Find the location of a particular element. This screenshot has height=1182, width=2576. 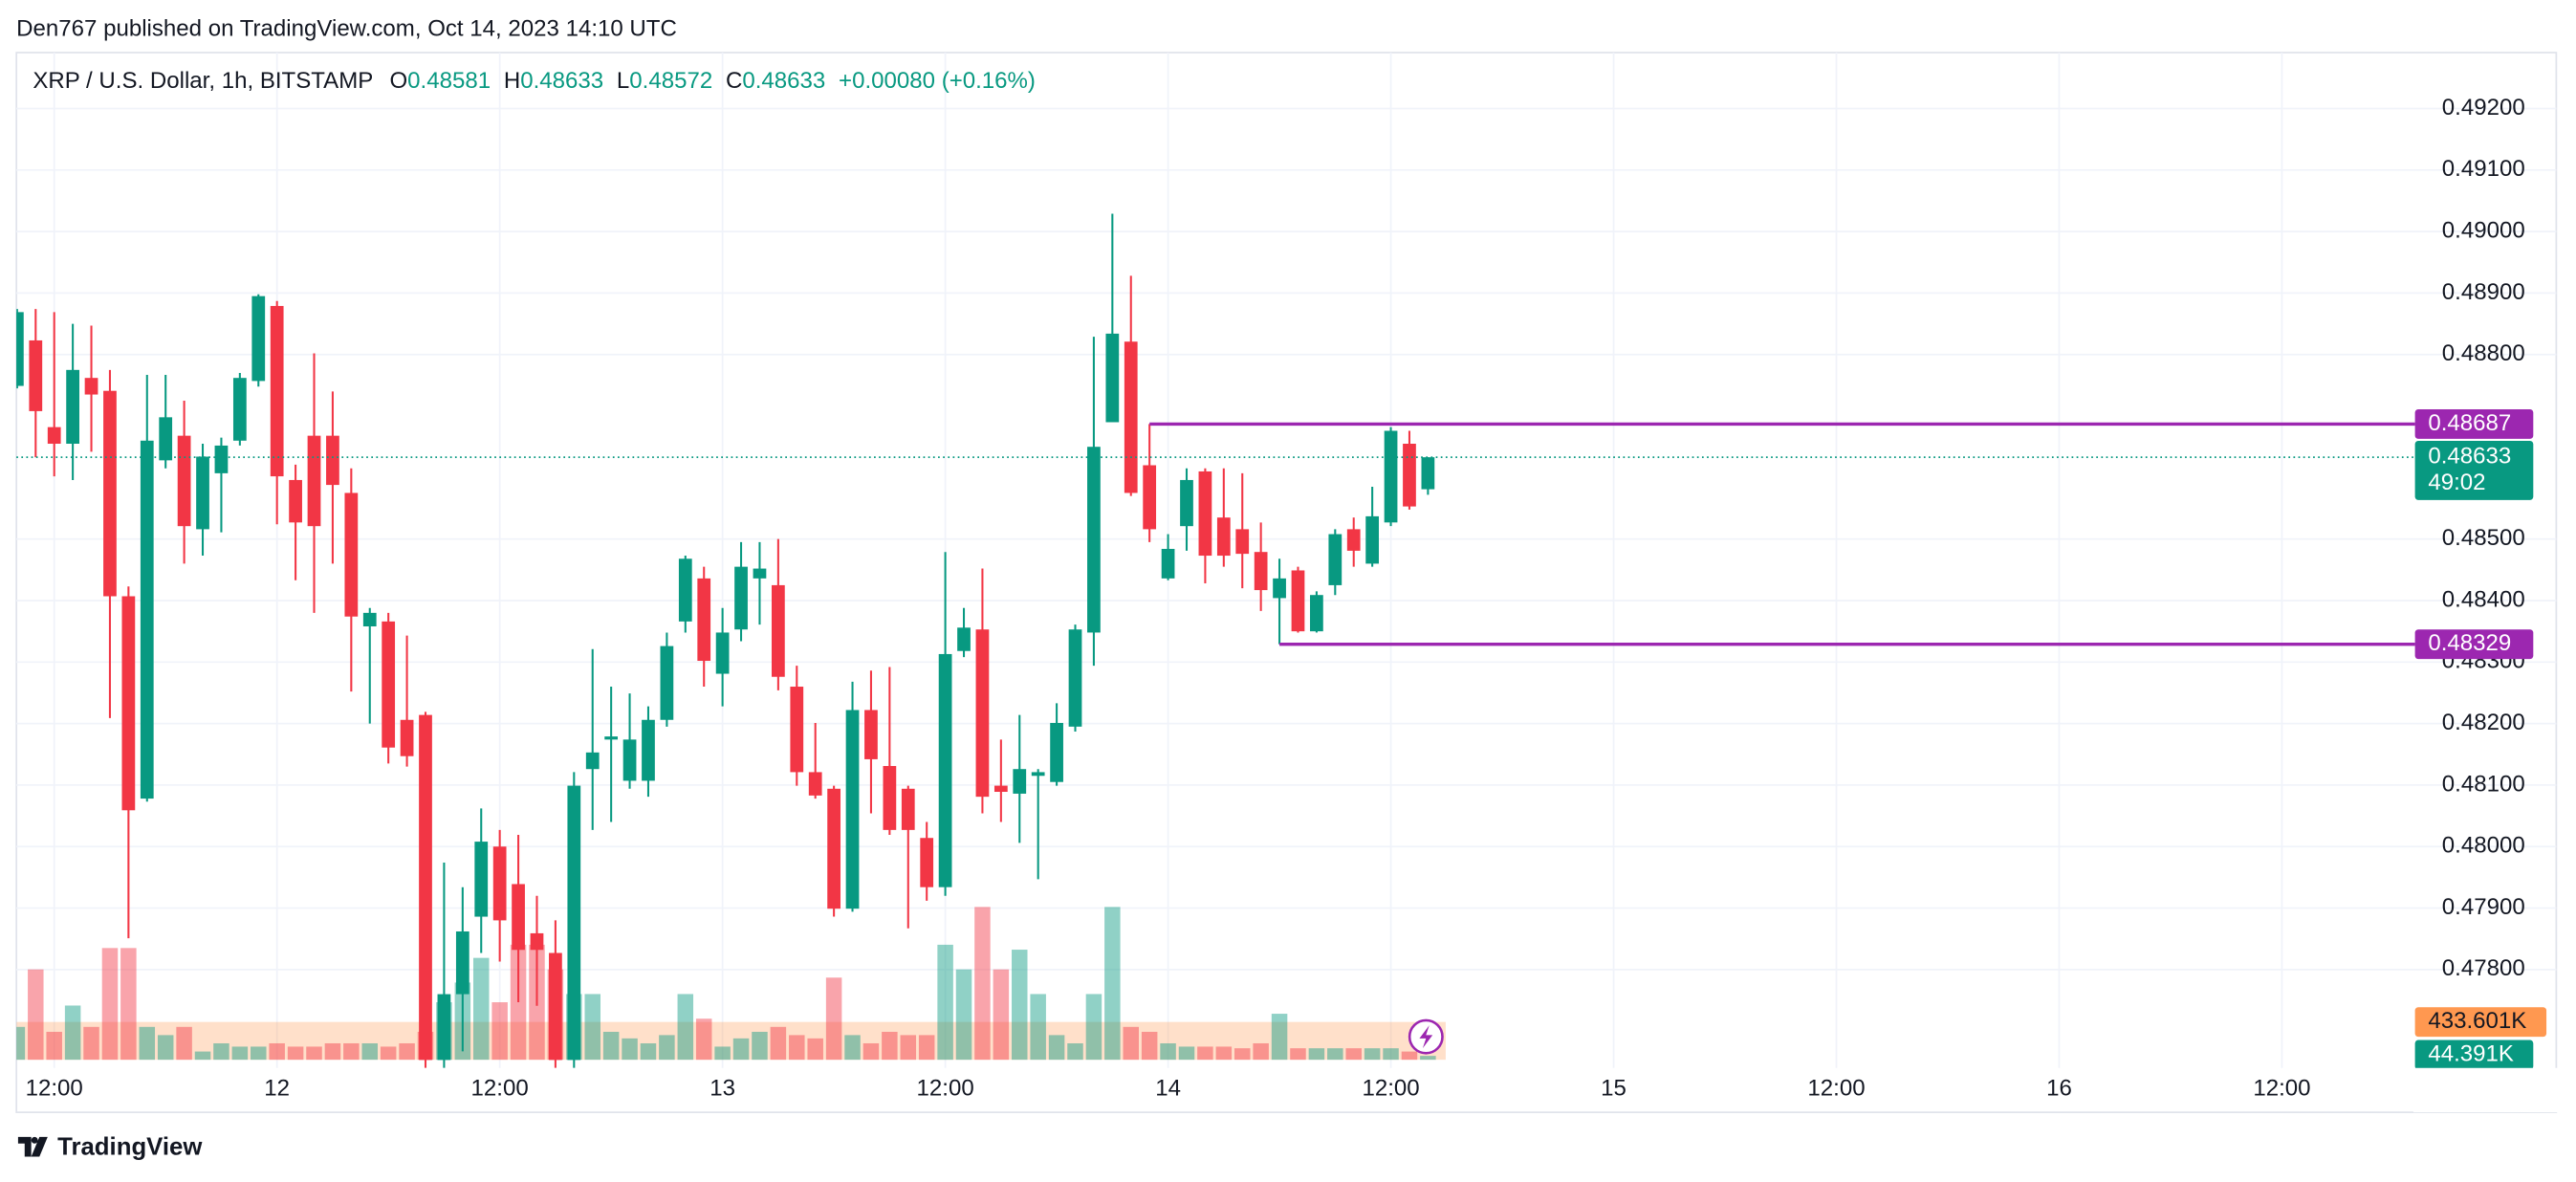

y-tick-label: 0.49100 is located at coordinates (2483, 169).